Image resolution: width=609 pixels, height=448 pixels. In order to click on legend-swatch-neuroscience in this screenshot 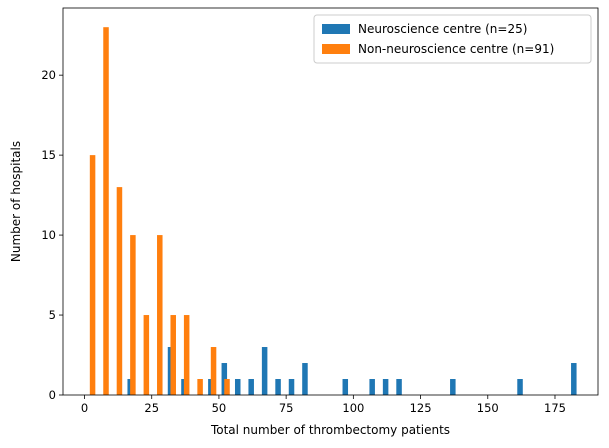, I will do `click(336, 29)`.